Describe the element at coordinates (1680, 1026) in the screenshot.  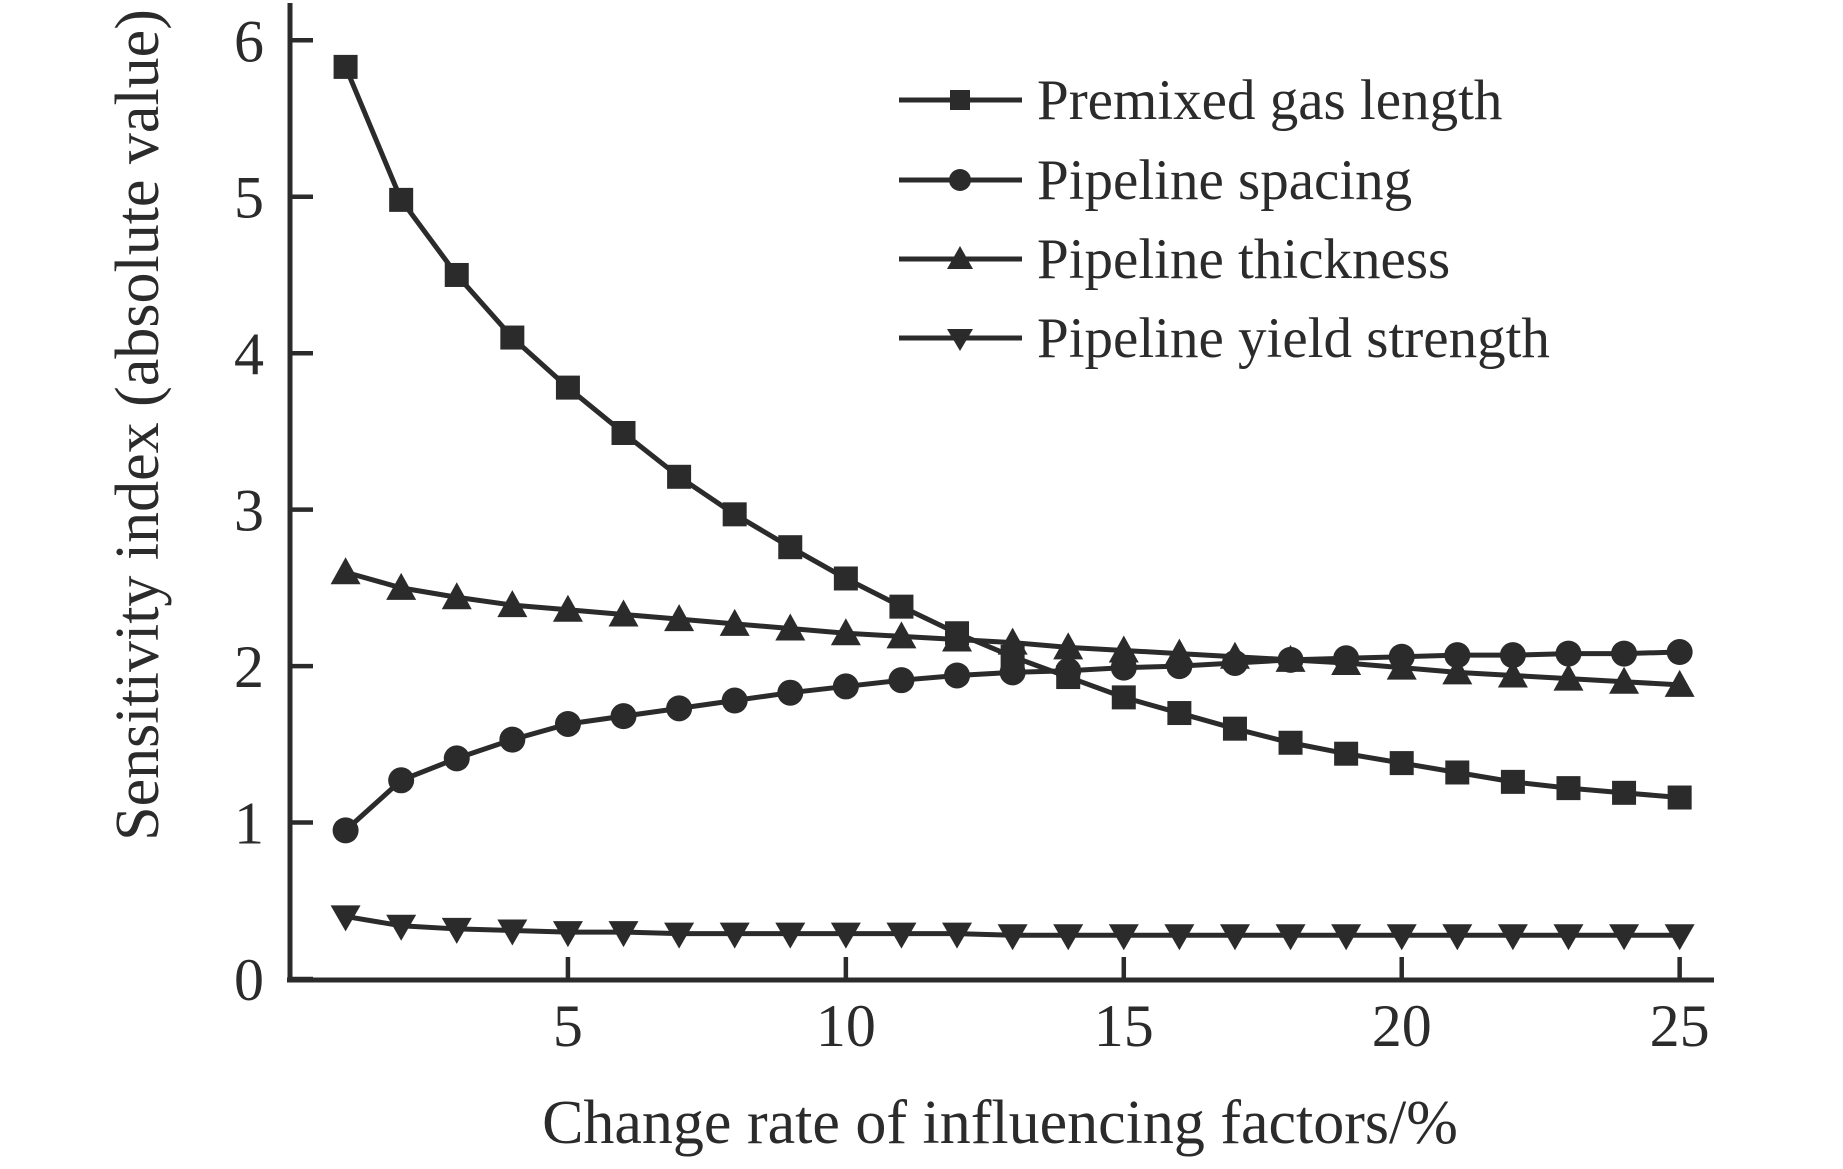
I see `x-tick-label: 25` at that location.